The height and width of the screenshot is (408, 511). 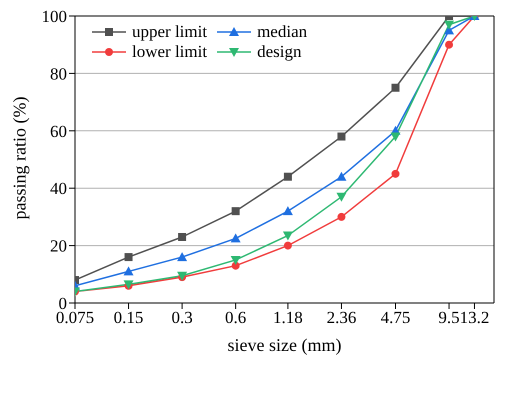 What do you see at coordinates (54, 16) in the screenshot?
I see `y-tick-label: 100` at bounding box center [54, 16].